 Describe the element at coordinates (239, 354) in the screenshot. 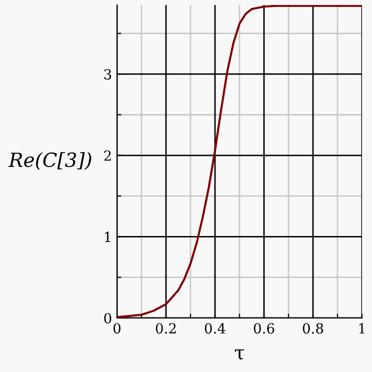

I see `x-axis-title: τ` at that location.